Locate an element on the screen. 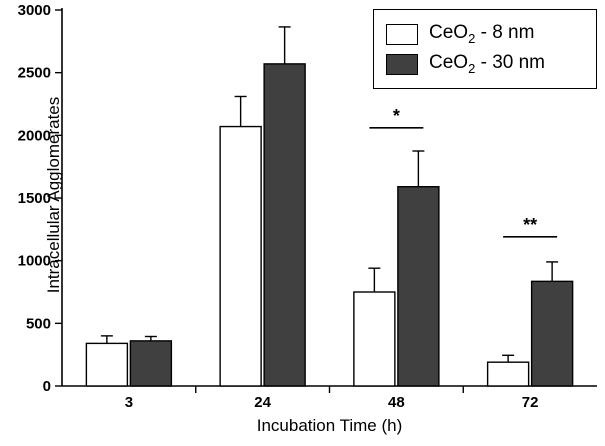  y-tick-label: 1000 is located at coordinates (34, 261).